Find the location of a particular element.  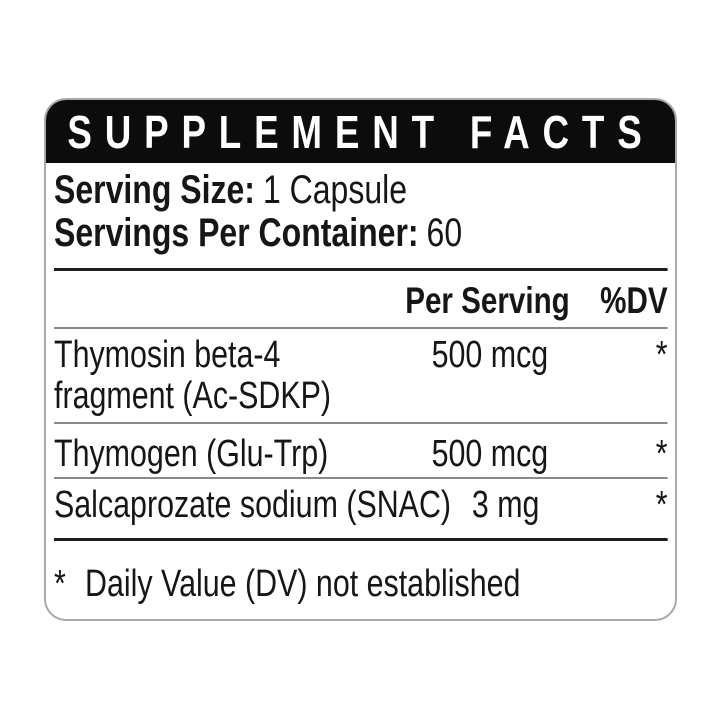

footnote-asterisk: * is located at coordinates (60, 584).